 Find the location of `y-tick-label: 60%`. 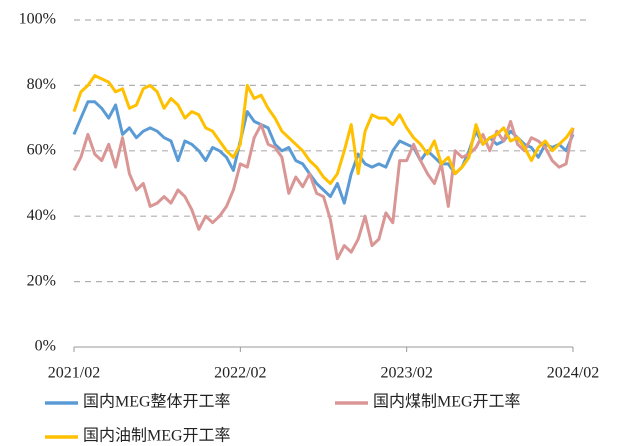

y-tick-label: 60% is located at coordinates (41, 149).